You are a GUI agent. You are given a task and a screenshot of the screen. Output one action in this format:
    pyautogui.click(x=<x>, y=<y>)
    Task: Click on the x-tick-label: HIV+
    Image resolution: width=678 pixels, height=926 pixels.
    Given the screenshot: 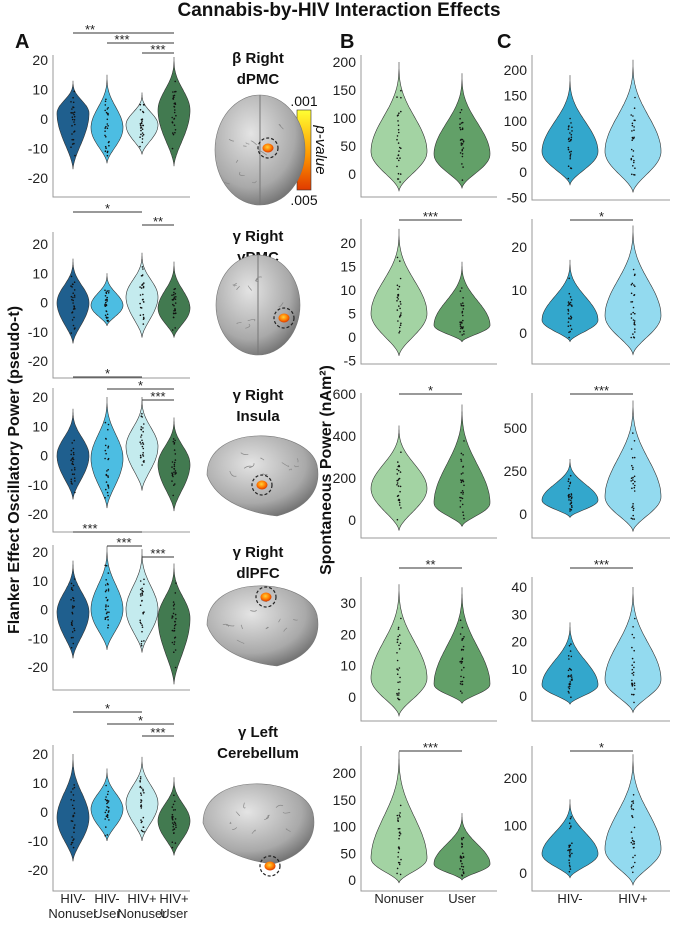 What is the action you would take?
    pyautogui.click(x=173, y=898)
    